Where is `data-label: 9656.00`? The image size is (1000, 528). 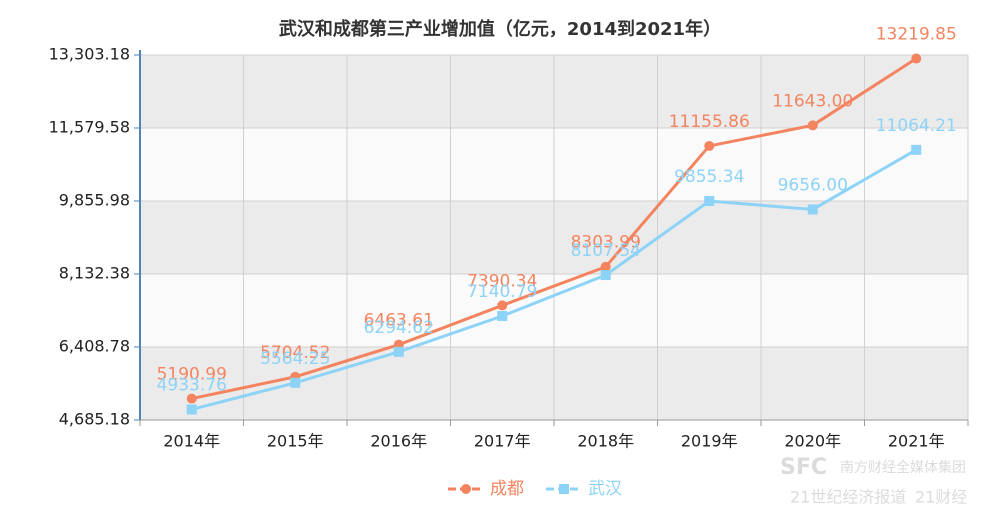 data-label: 9656.00 is located at coordinates (813, 185).